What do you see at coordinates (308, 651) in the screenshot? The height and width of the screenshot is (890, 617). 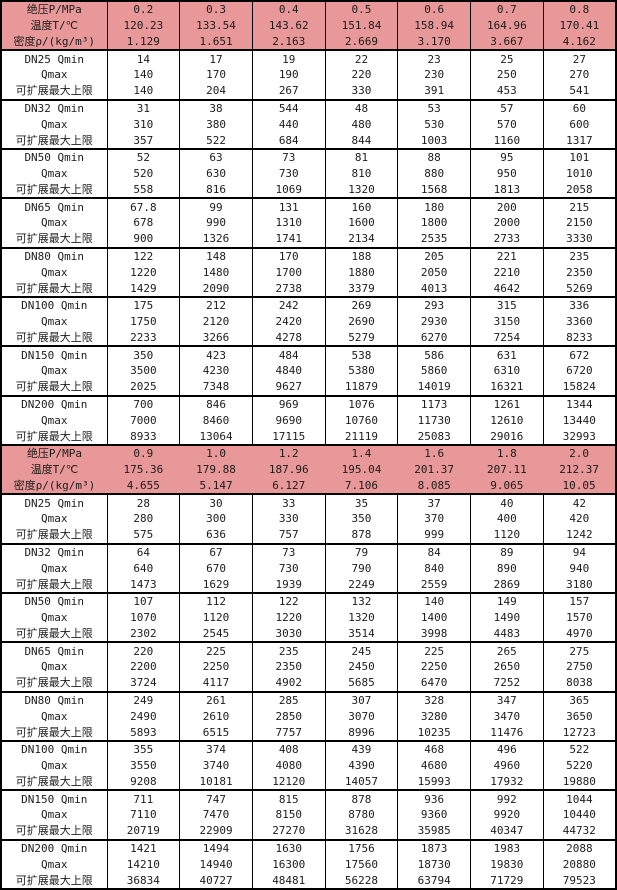 I see `qmin-row: DN65 Qmin 220 225 235 245 225 265 275` at bounding box center [308, 651].